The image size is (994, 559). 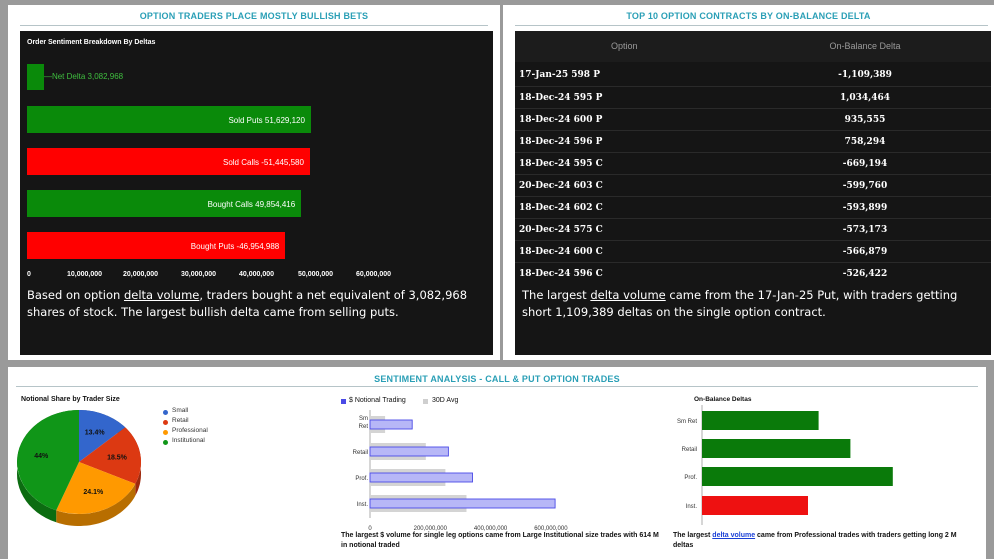 What do you see at coordinates (561, 230) in the screenshot?
I see `option-cell: 20-Dec-24 575 C` at bounding box center [561, 230].